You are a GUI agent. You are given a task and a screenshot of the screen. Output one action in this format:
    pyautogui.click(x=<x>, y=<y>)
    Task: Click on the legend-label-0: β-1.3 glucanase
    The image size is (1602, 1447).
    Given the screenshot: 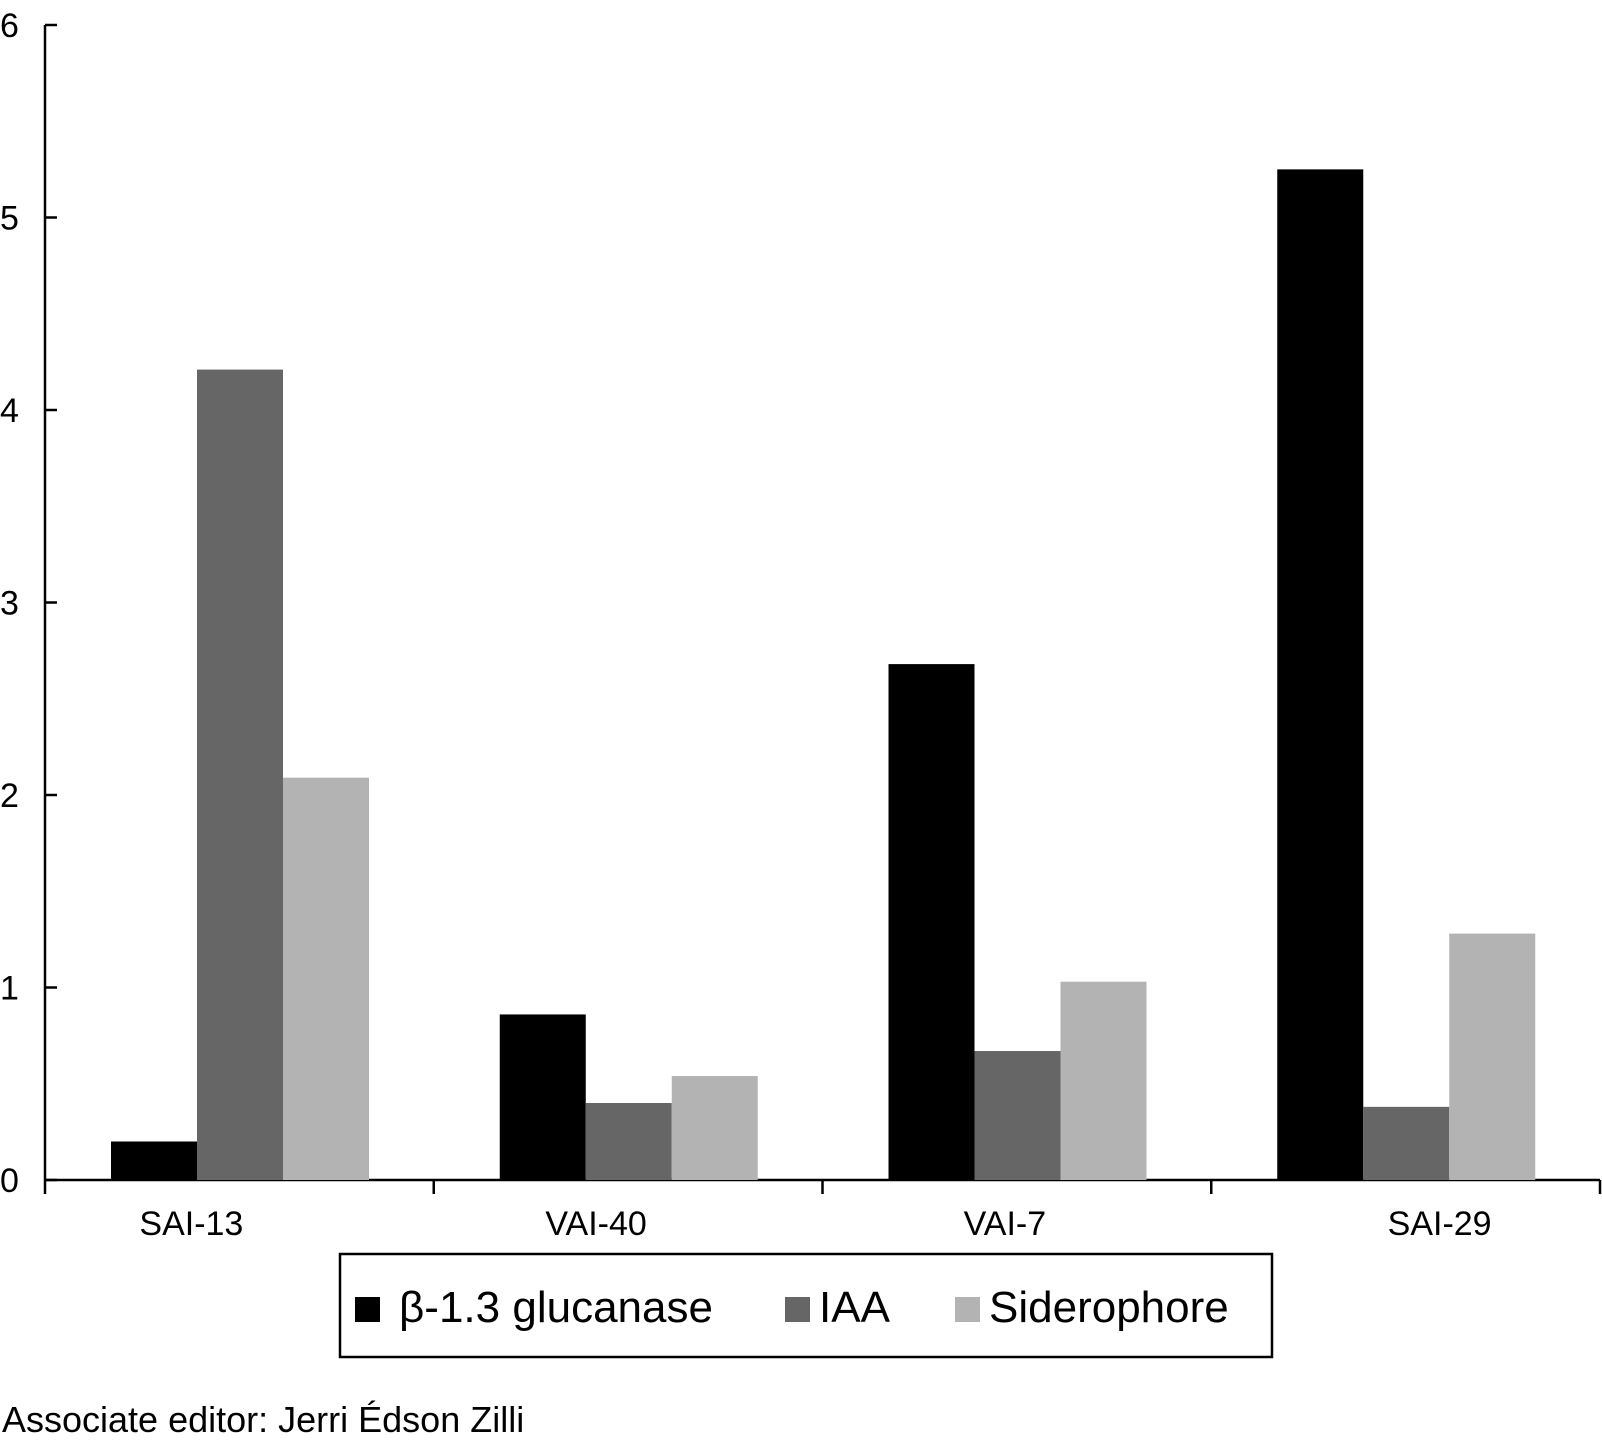 What is the action you would take?
    pyautogui.click(x=556, y=1307)
    